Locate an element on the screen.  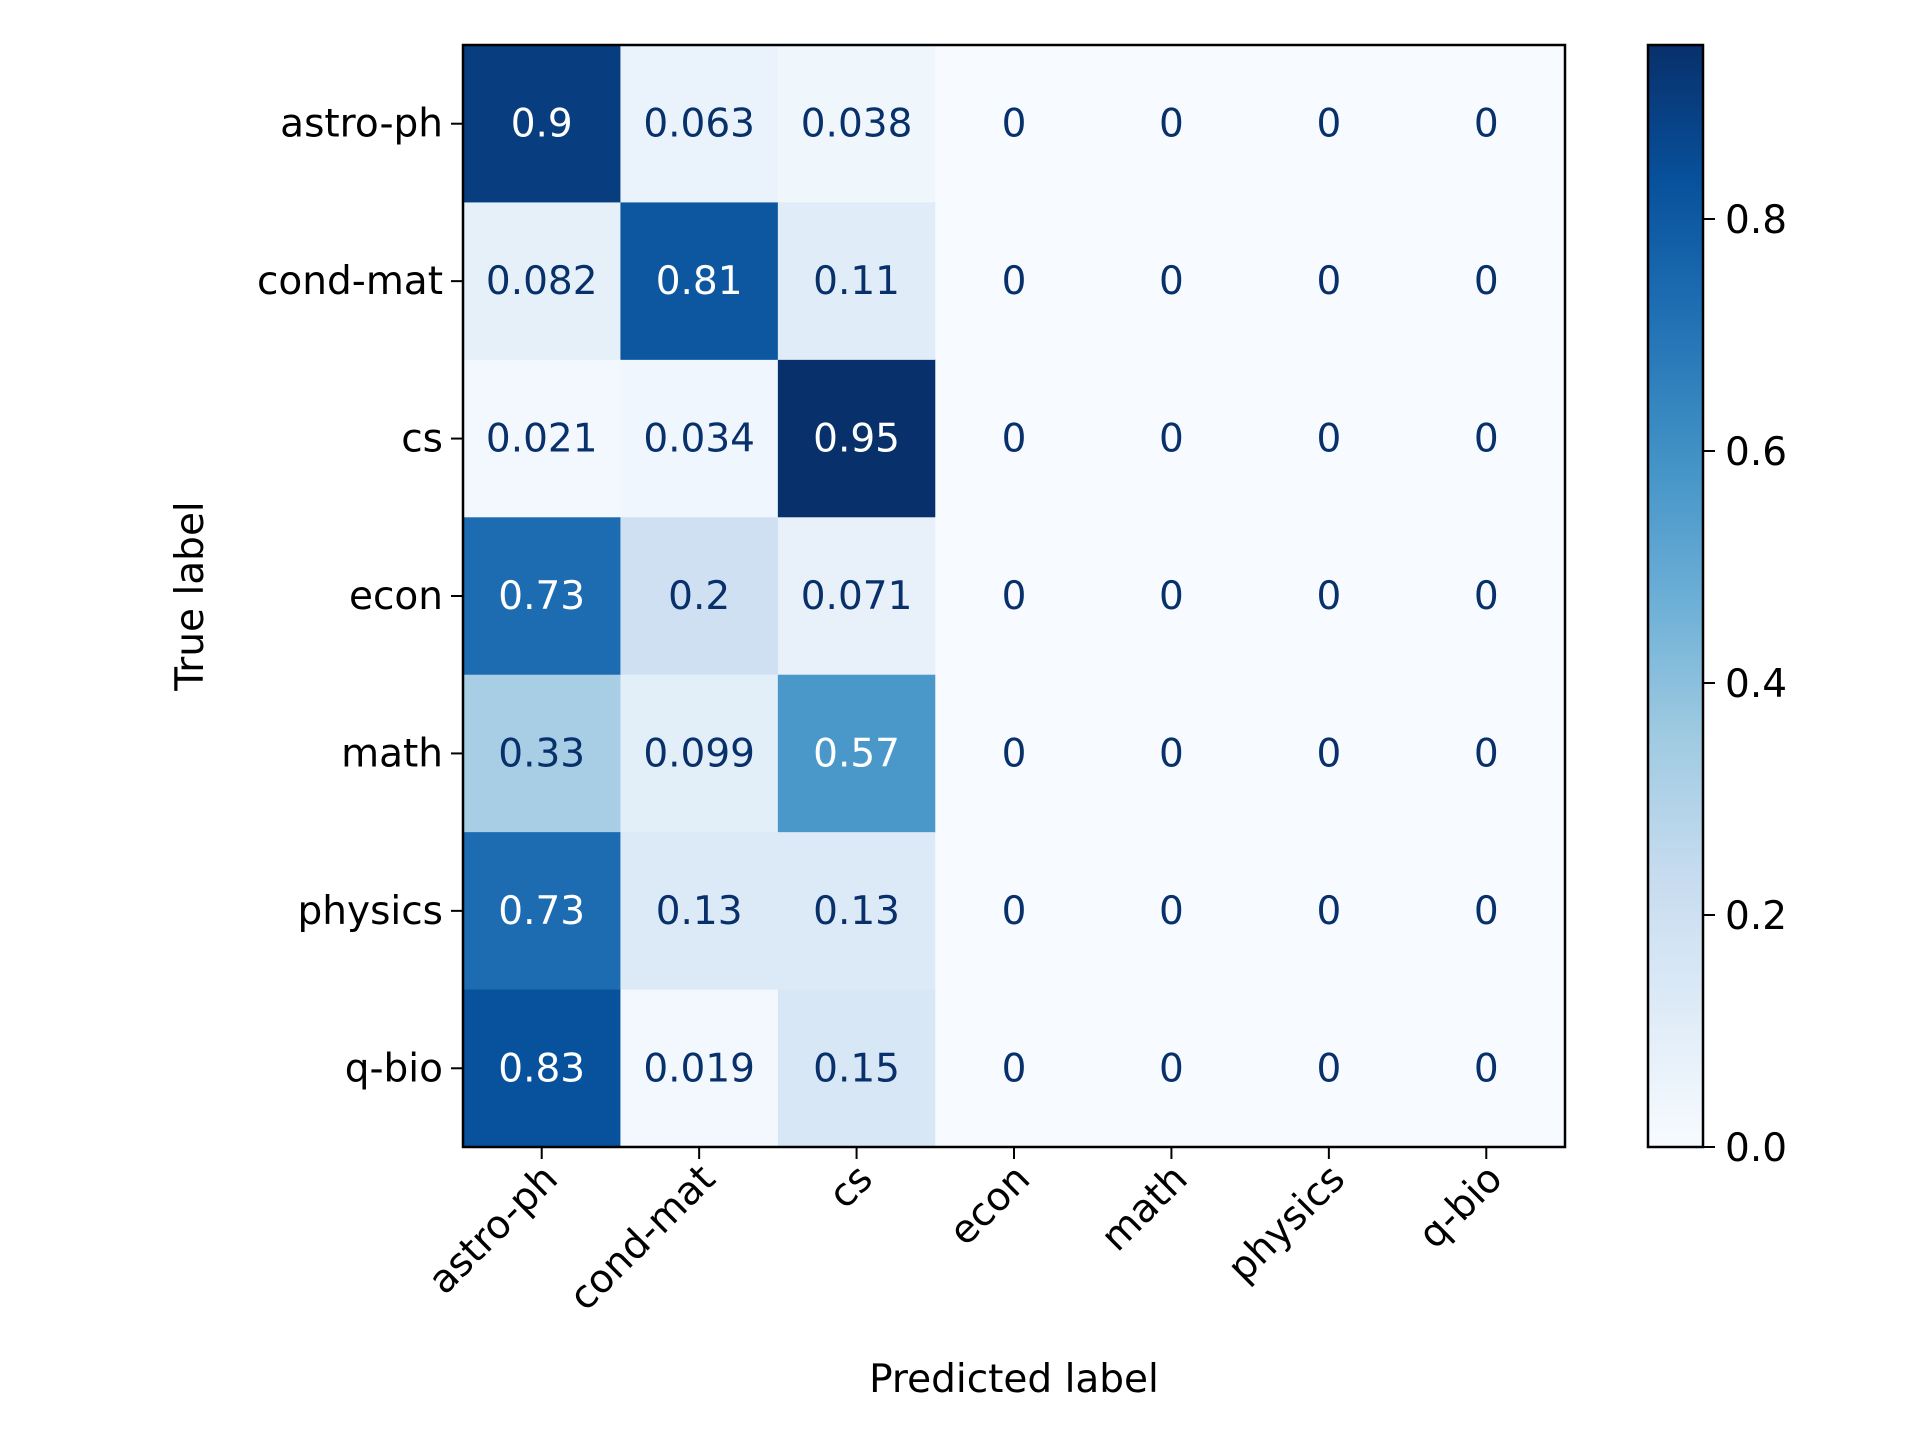
cell-value-label: 0.038 is located at coordinates (857, 124).